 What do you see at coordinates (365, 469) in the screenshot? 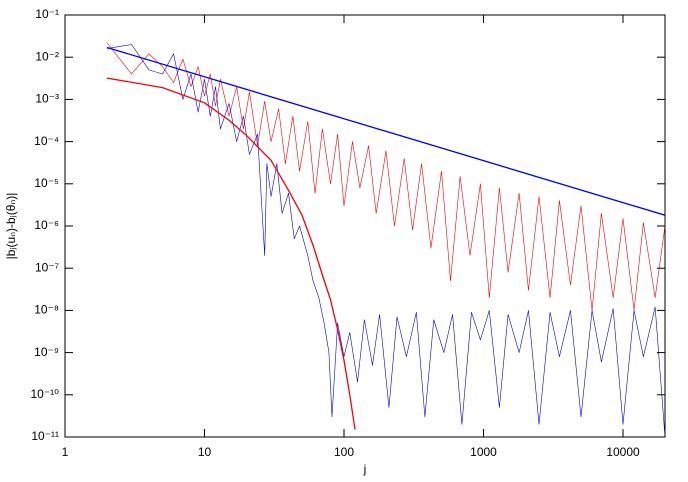
I see `x-axis-label: j` at bounding box center [365, 469].